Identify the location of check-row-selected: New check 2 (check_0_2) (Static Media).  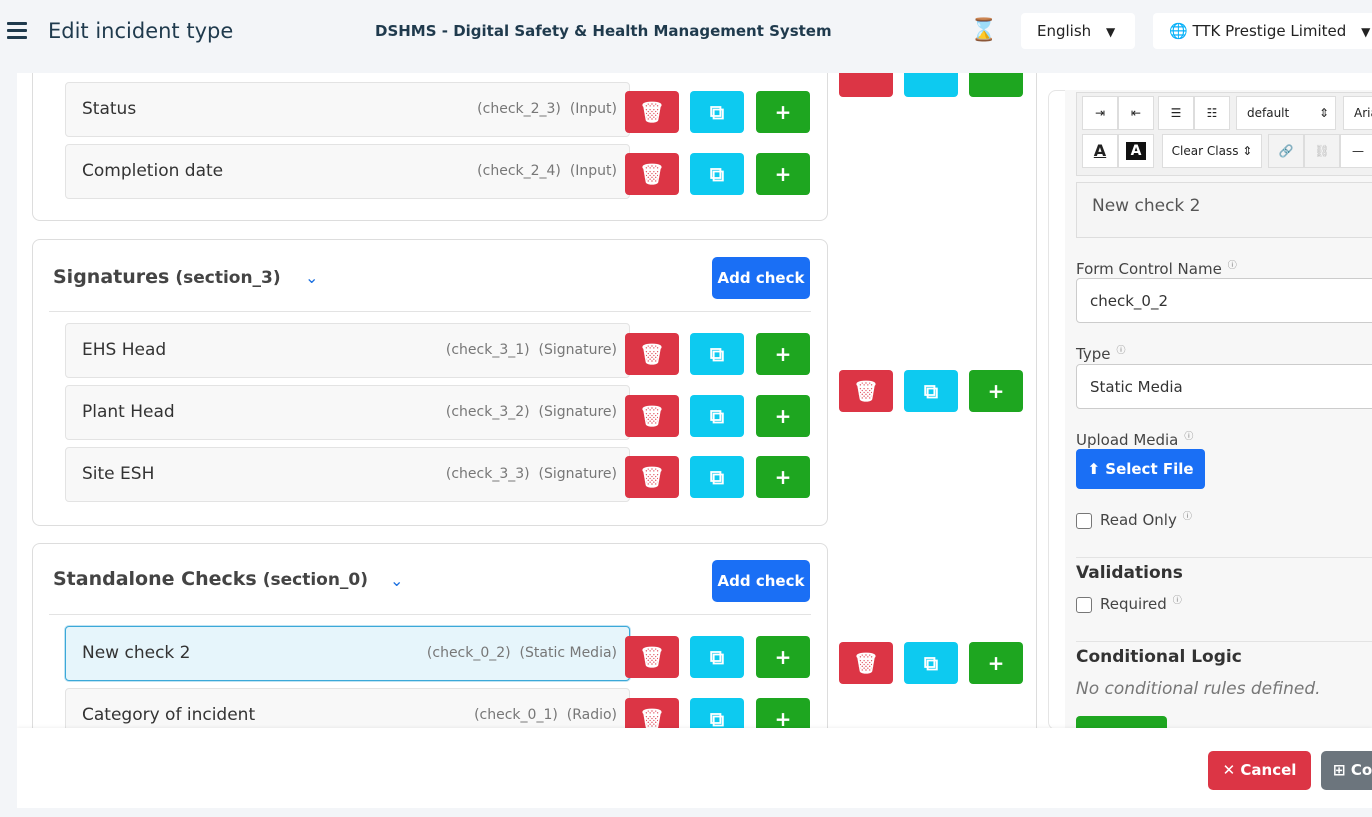
(347, 653).